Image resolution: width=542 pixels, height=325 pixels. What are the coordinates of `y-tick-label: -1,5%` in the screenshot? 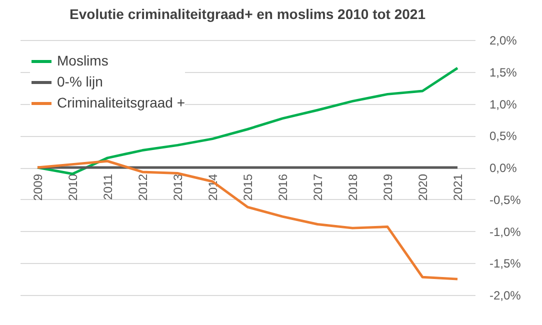 It's located at (506, 263).